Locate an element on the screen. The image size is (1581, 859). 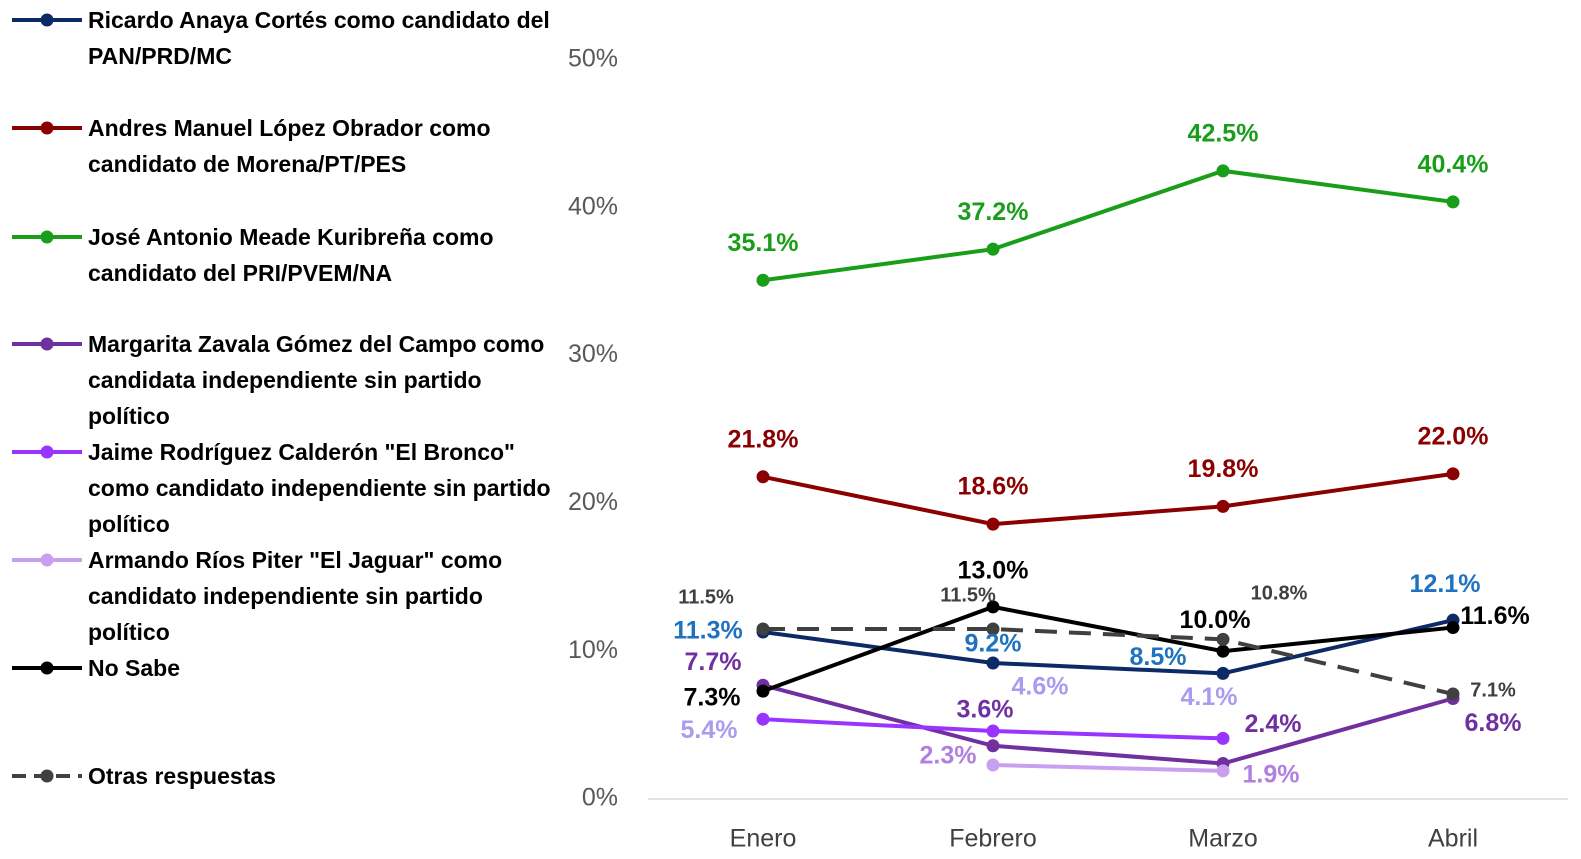
data-label: 8.5% is located at coordinates (1158, 657).